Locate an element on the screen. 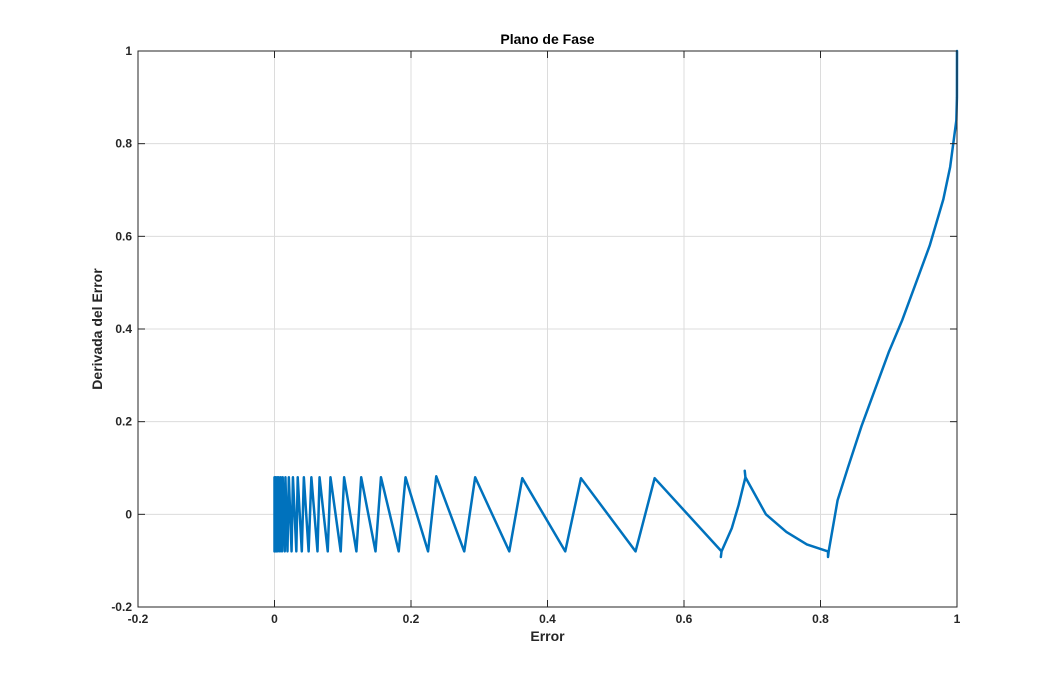 This screenshot has height=682, width=1058. y-tick-label: 0 is located at coordinates (128, 514).